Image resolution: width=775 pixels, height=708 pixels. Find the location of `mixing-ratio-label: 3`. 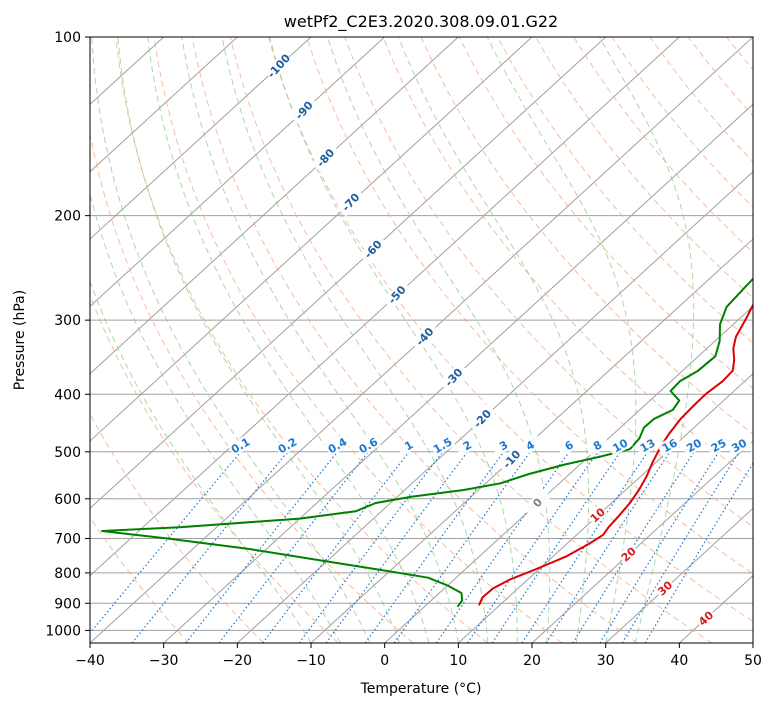

mixing-ratio-label: 3 is located at coordinates (503, 445).